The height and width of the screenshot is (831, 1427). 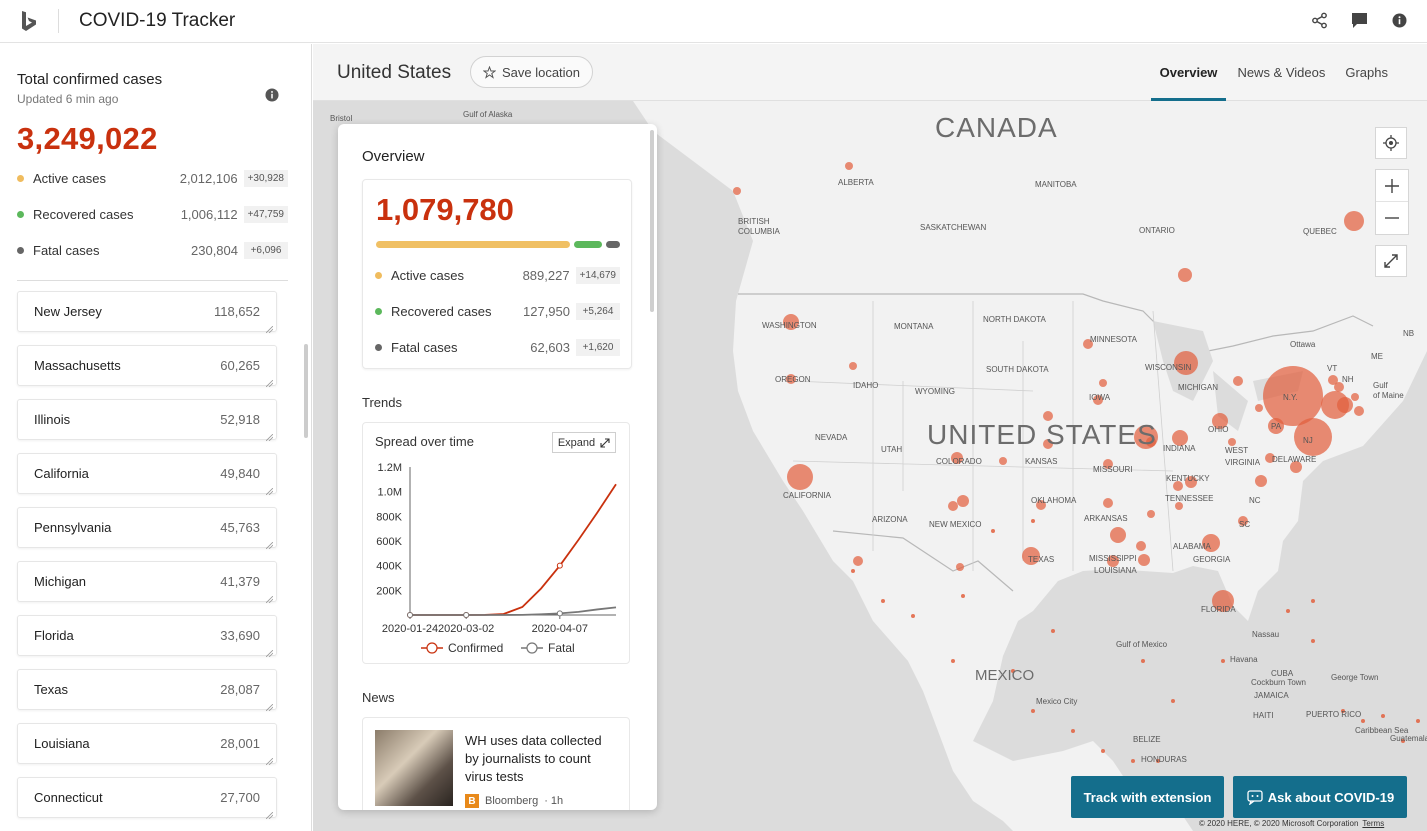 I want to click on sidebar-scrollbar, so click(x=306, y=391).